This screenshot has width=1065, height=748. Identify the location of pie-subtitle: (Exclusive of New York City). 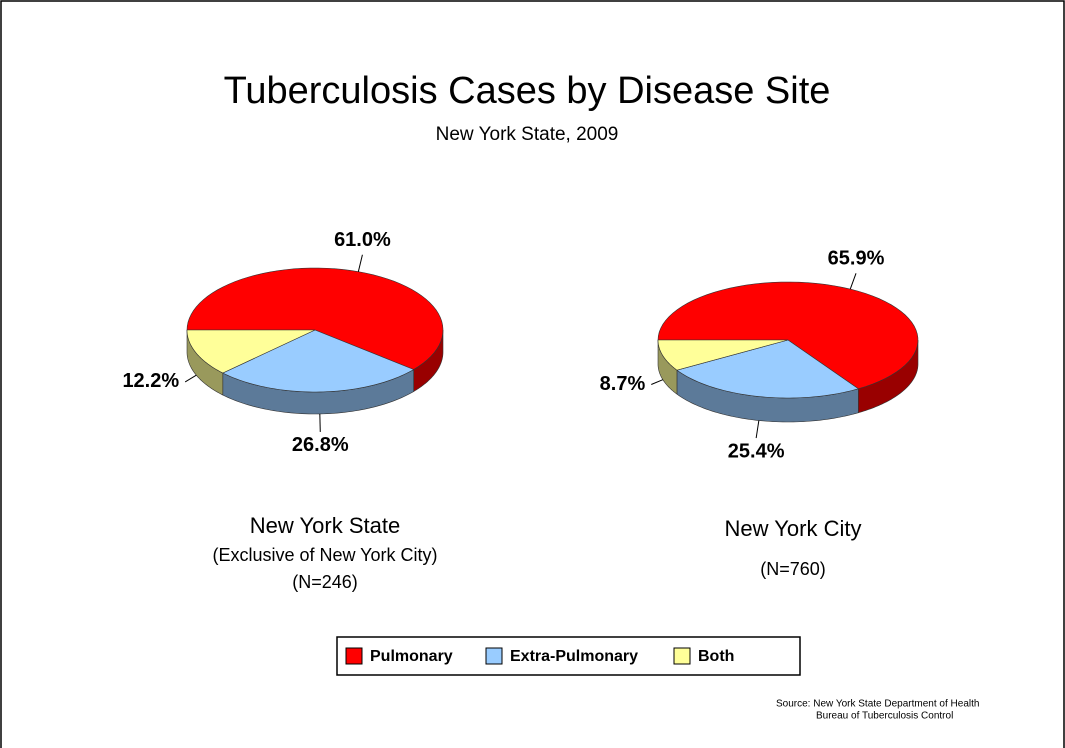
(324, 555).